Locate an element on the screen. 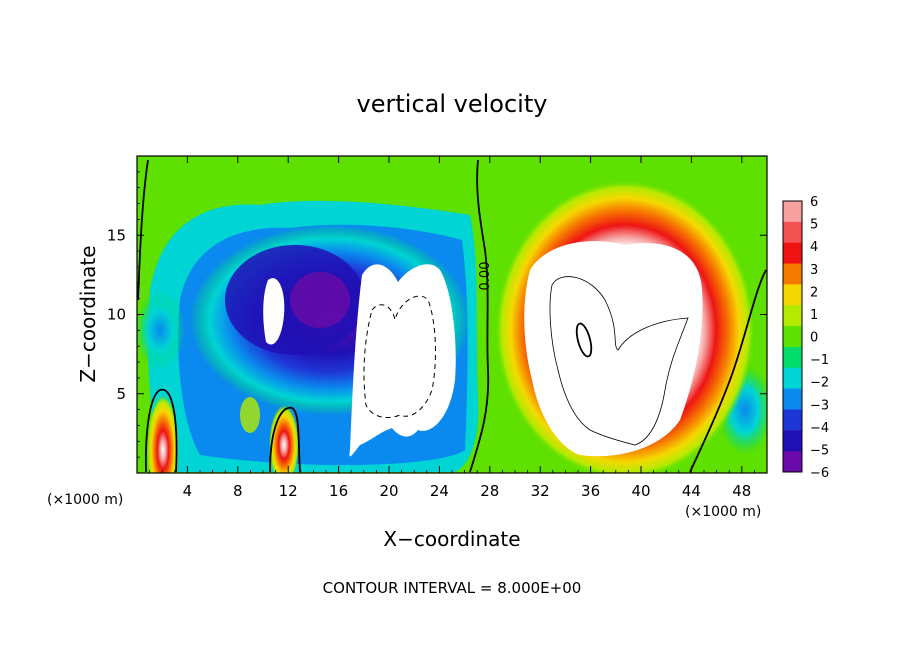  x-tick-label: 4 is located at coordinates (188, 491).